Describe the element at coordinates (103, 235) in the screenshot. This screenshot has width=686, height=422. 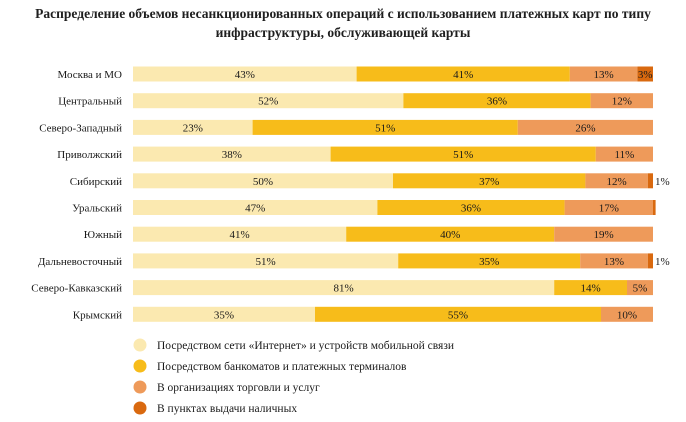
I see `category-label: Южный` at that location.